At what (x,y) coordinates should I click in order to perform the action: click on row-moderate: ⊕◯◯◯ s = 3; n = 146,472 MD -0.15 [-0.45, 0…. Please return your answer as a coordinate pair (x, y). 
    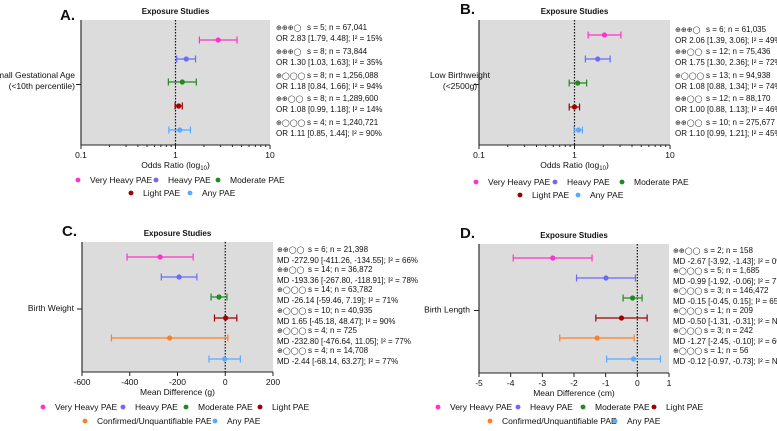
    Looking at the image, I should click on (699, 296).